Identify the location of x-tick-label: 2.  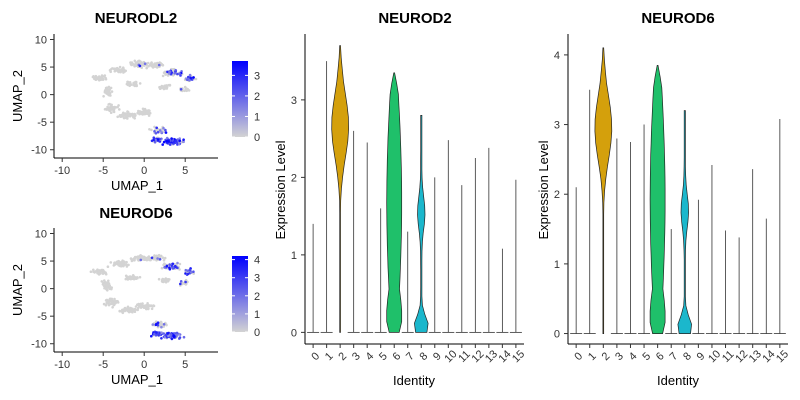
(606, 356).